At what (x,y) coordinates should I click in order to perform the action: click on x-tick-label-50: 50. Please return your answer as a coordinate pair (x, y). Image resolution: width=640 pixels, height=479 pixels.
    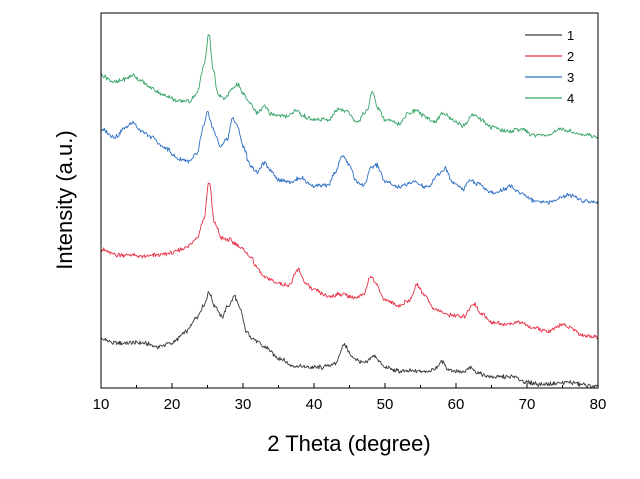
    Looking at the image, I should click on (385, 404).